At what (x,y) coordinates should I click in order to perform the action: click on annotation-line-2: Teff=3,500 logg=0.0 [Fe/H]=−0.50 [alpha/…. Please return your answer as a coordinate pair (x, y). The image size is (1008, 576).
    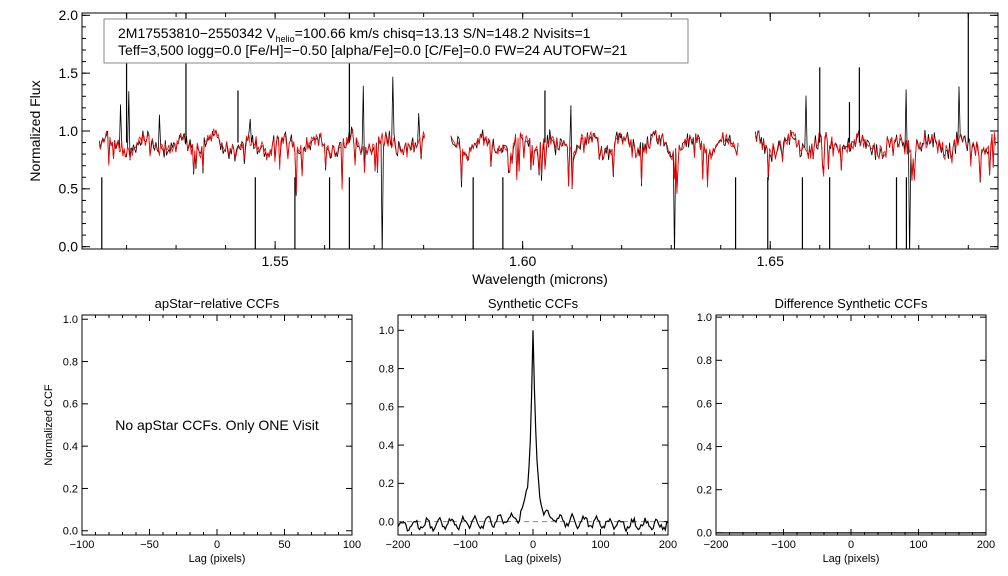
    Looking at the image, I should click on (372, 50).